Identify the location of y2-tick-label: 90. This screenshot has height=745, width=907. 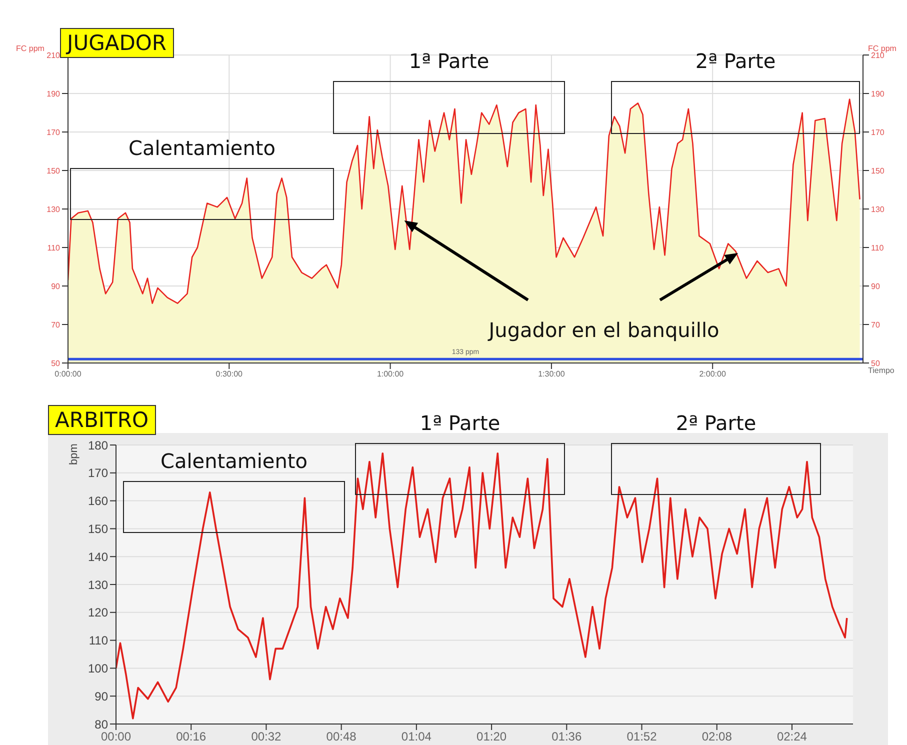
(875, 286).